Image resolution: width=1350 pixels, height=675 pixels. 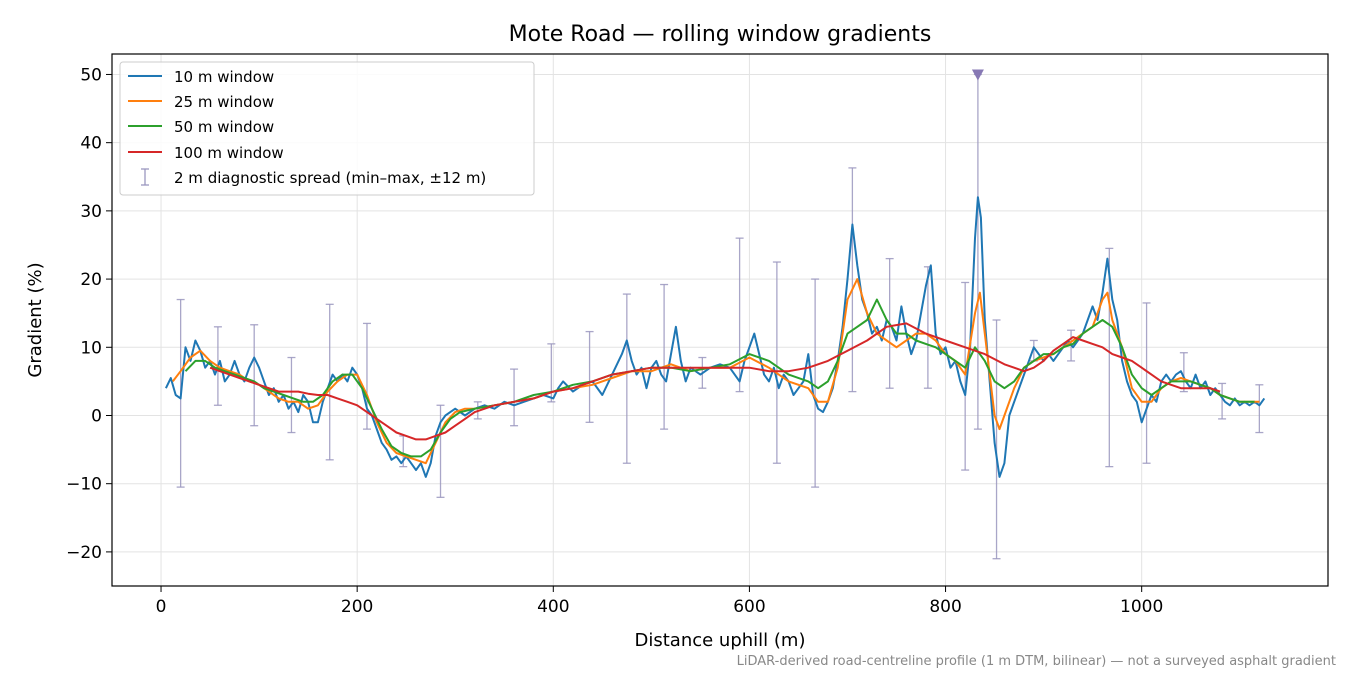 What do you see at coordinates (89, 314) in the screenshot?
I see `y-axis: −20 −10 0 10 20 30 40 50` at bounding box center [89, 314].